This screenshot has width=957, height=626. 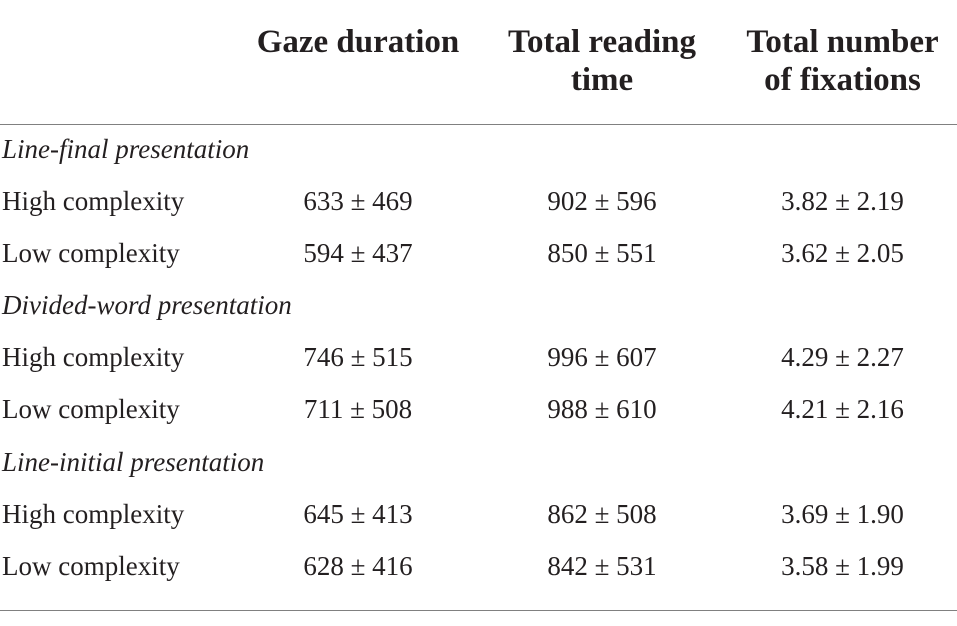 I want to click on cell-total-fixations: 4.21 ± 2.16, so click(x=842, y=409).